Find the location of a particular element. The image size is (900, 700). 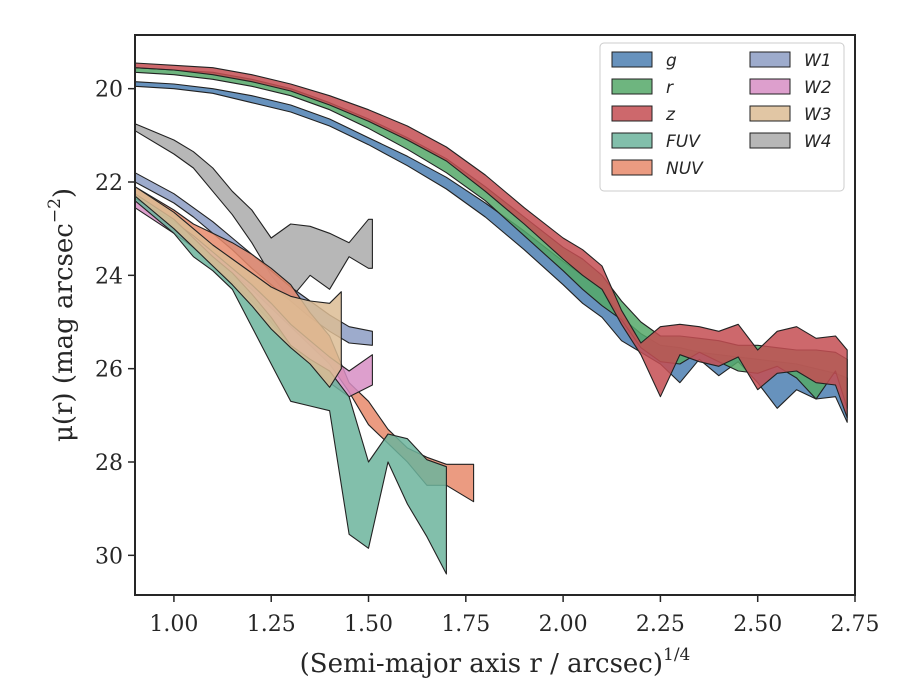

y-tick-label: 24 is located at coordinates (109, 276).